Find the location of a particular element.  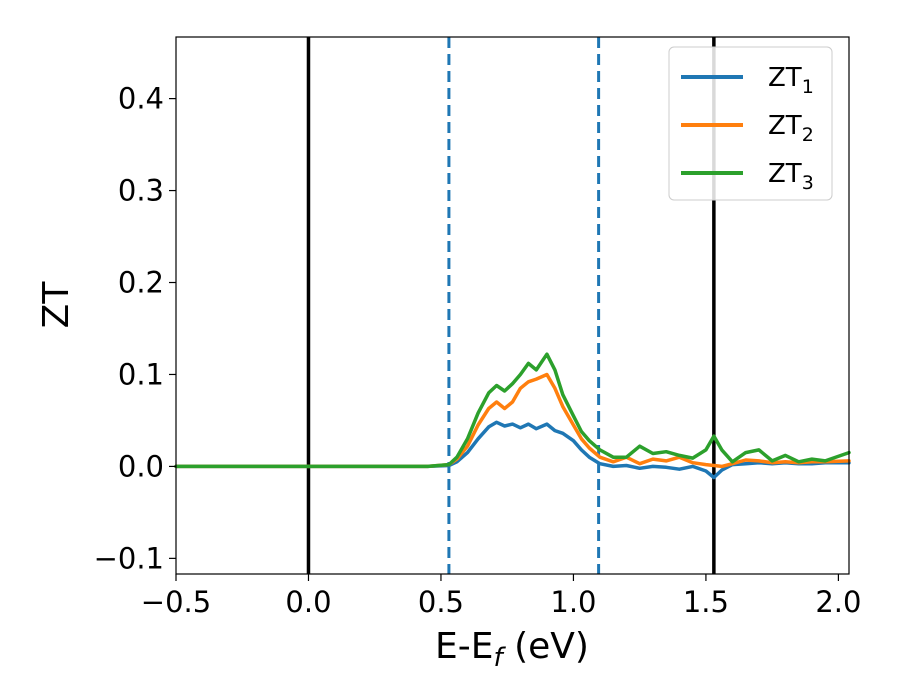

y-tick-label: 0.3 is located at coordinates (141, 191).